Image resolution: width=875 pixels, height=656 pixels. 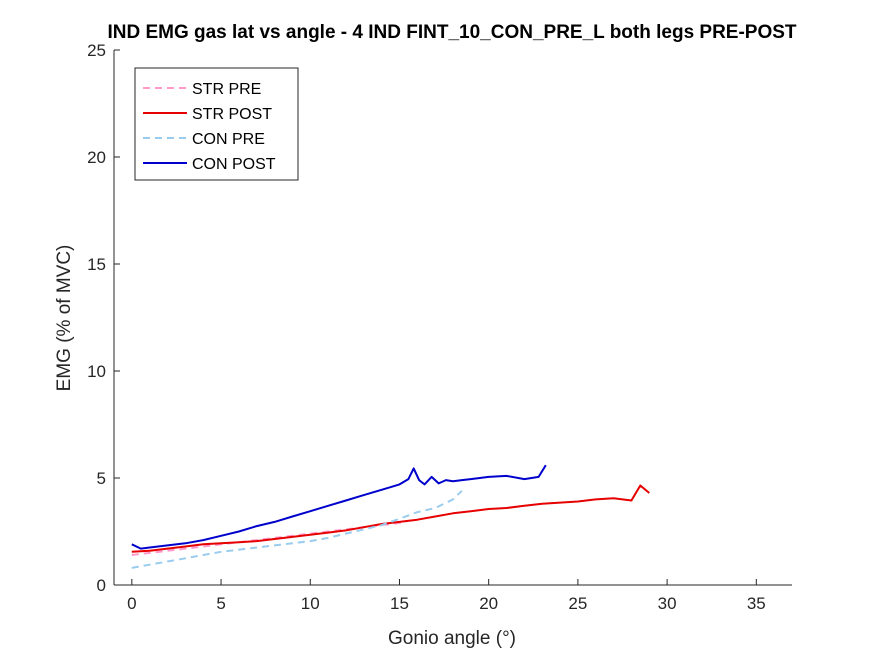 What do you see at coordinates (310, 603) in the screenshot?
I see `x-tick-label: 10` at bounding box center [310, 603].